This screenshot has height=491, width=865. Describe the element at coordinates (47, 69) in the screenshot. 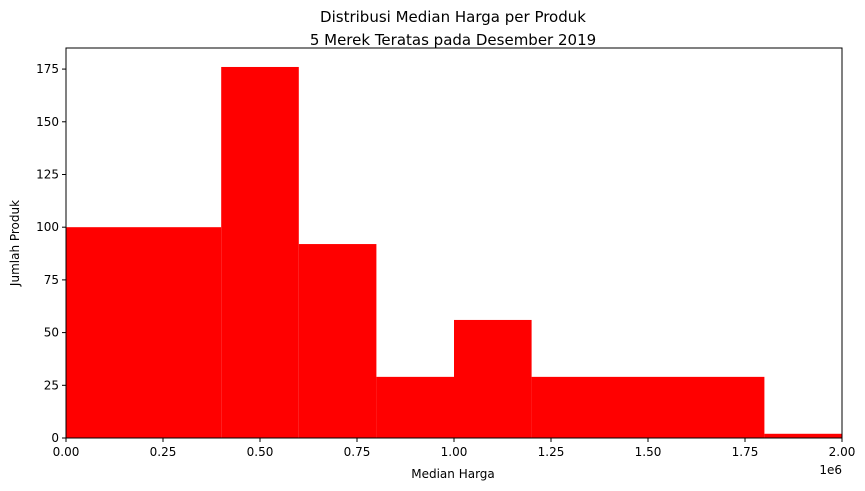

I see `y-tick-label: 175` at that location.